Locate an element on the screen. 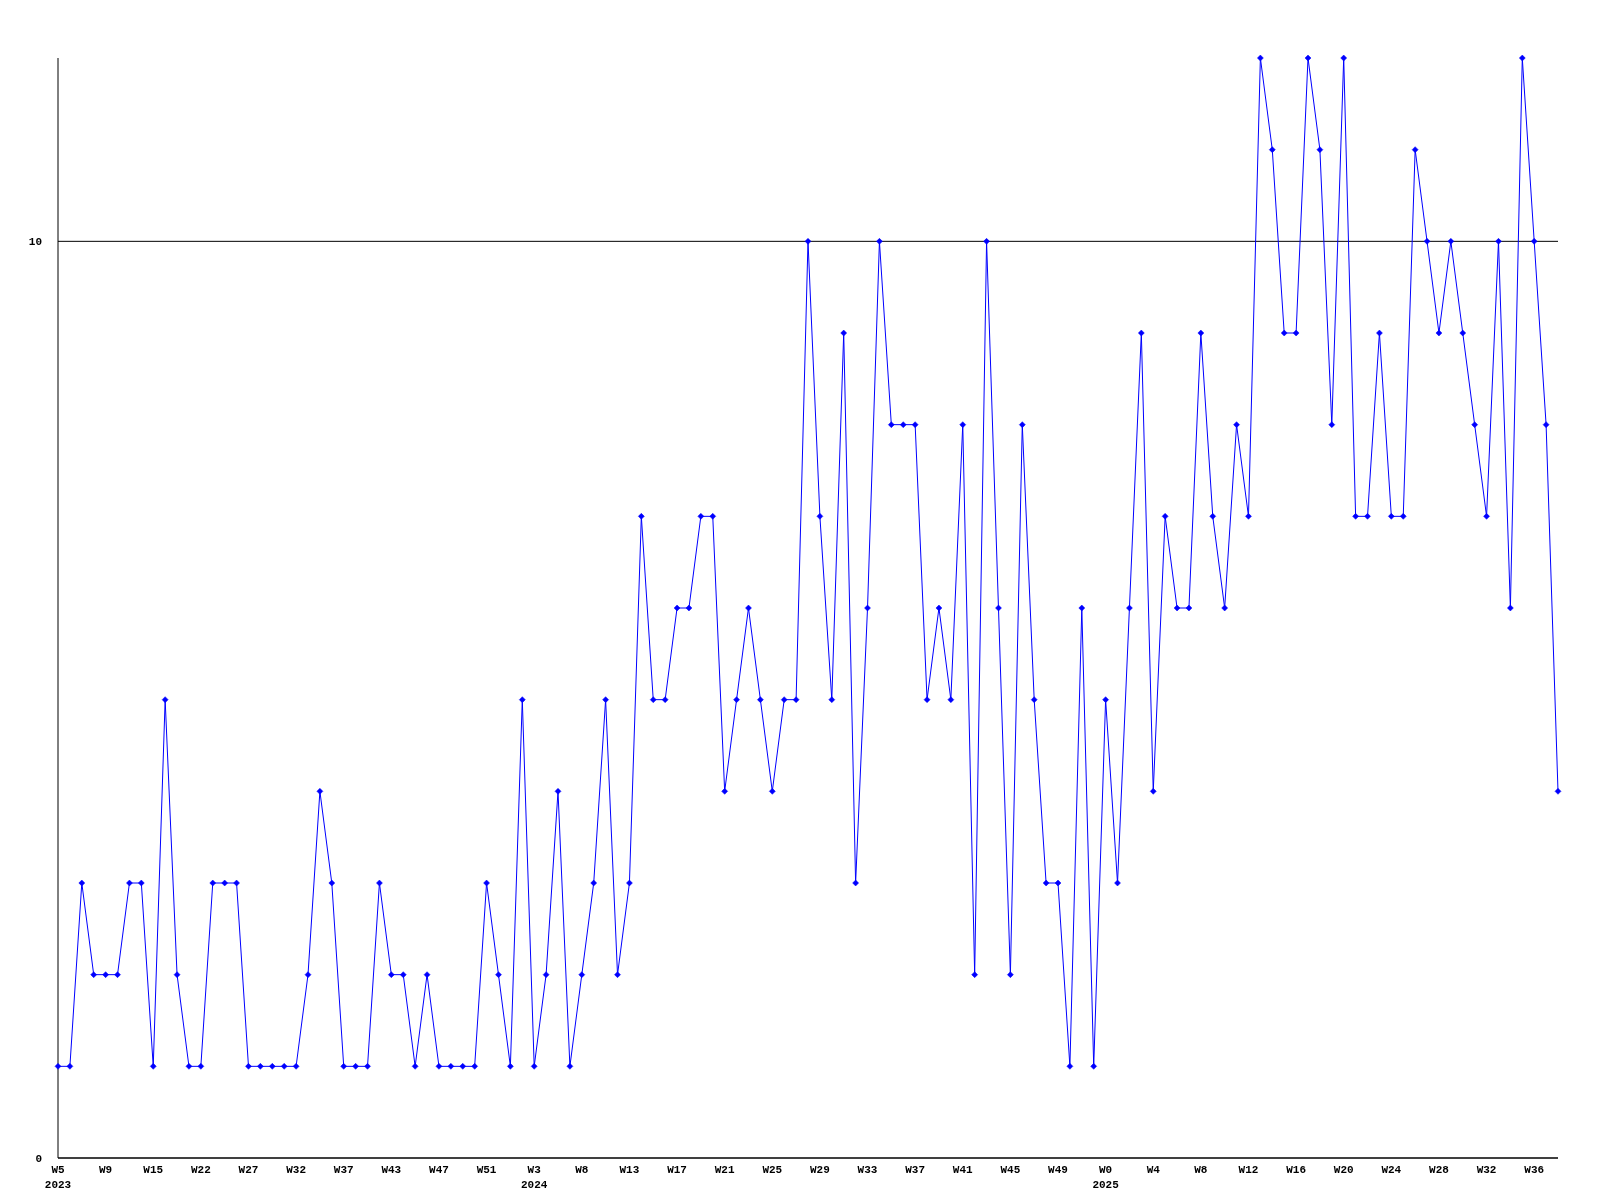  x-tick-label: W43 is located at coordinates (391, 1170).